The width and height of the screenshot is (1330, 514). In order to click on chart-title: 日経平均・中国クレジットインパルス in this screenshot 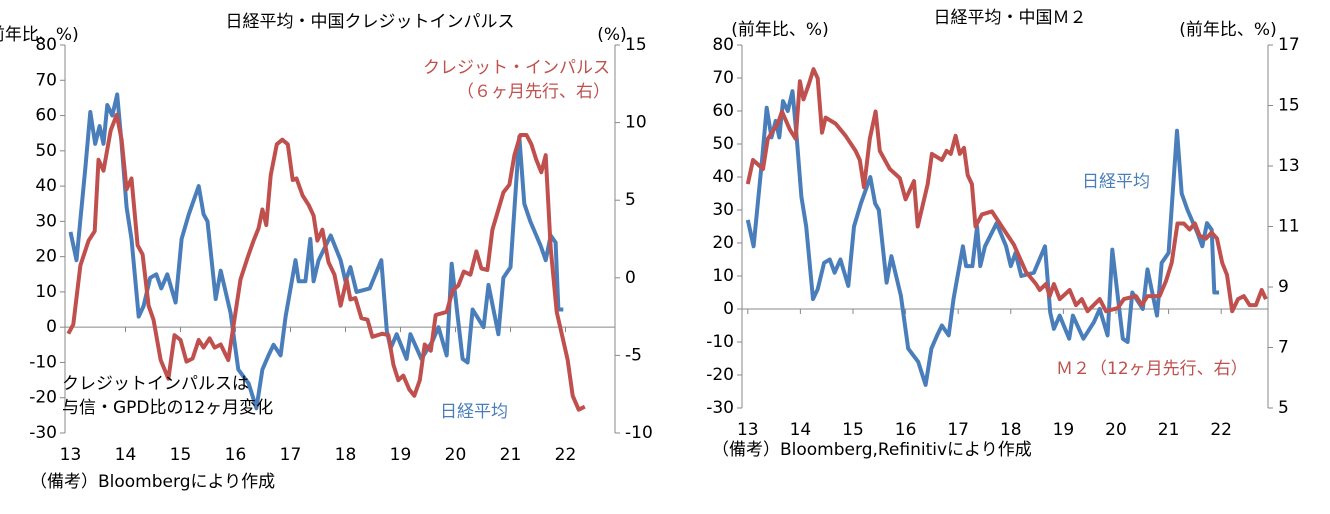, I will do `click(370, 22)`.